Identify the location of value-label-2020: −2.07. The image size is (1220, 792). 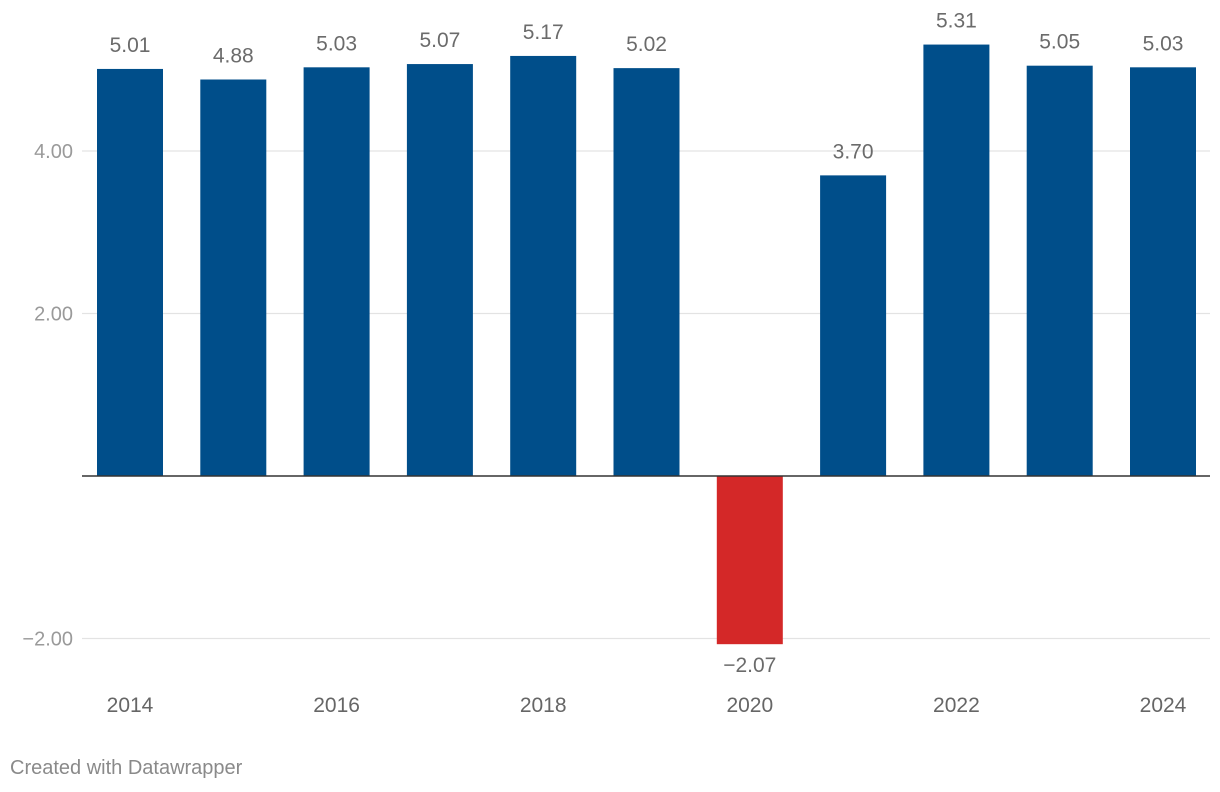
(749, 665).